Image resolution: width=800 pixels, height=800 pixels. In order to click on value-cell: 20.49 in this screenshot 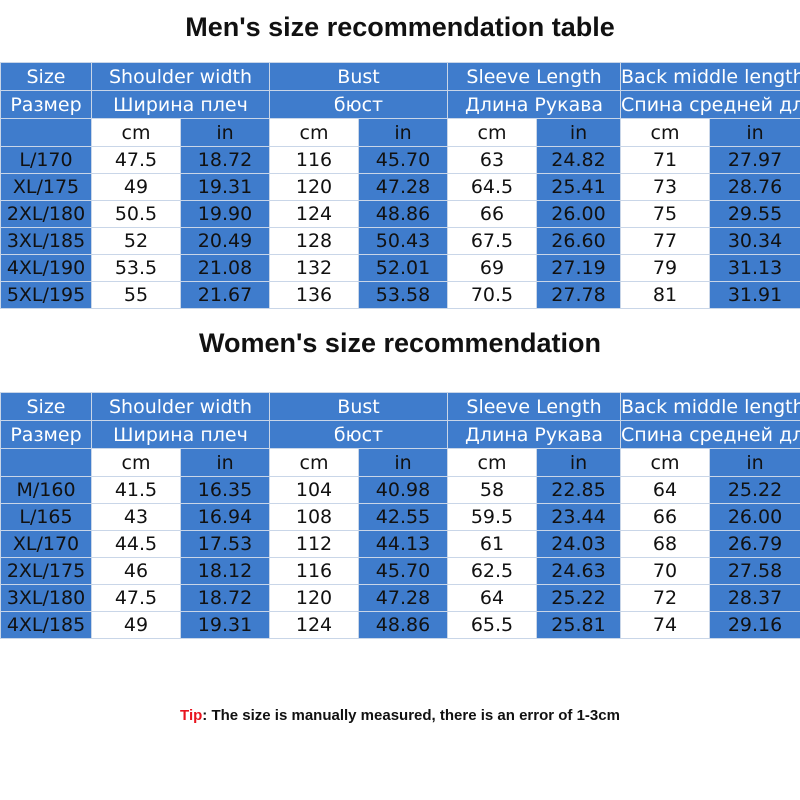, I will do `click(225, 241)`.